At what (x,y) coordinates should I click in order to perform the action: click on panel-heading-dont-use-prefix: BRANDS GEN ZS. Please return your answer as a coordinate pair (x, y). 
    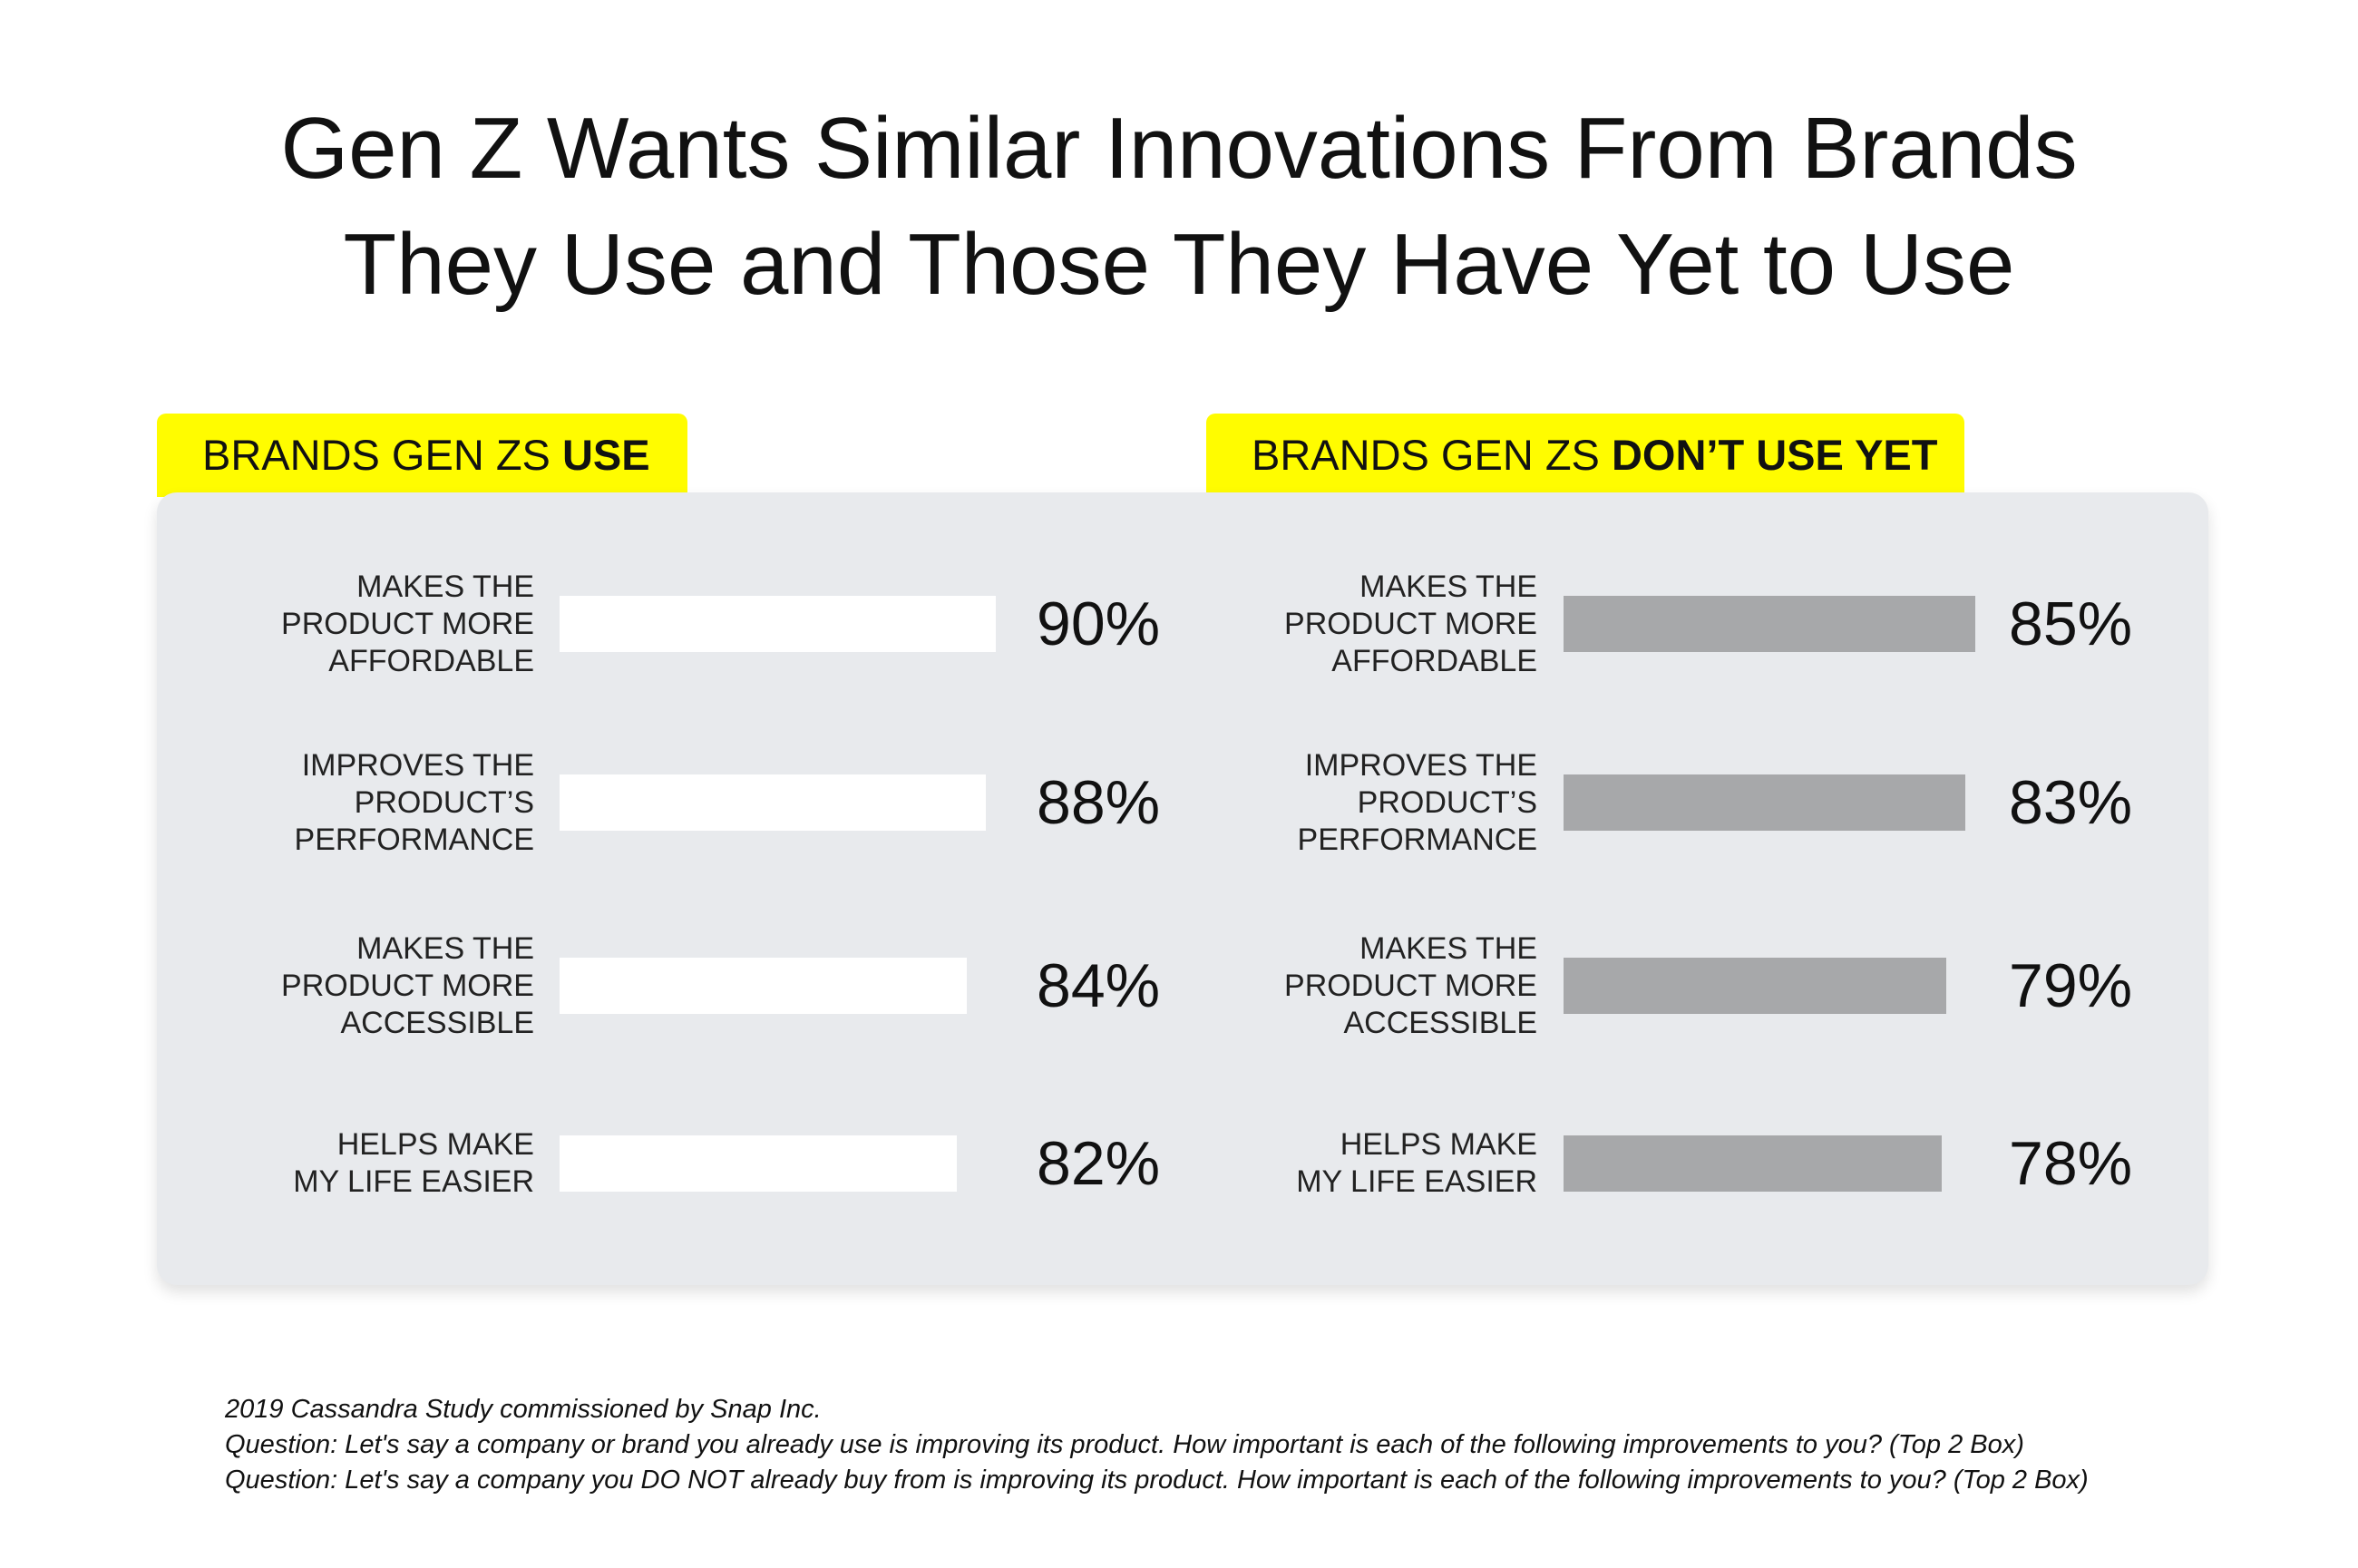
    Looking at the image, I should click on (1432, 455).